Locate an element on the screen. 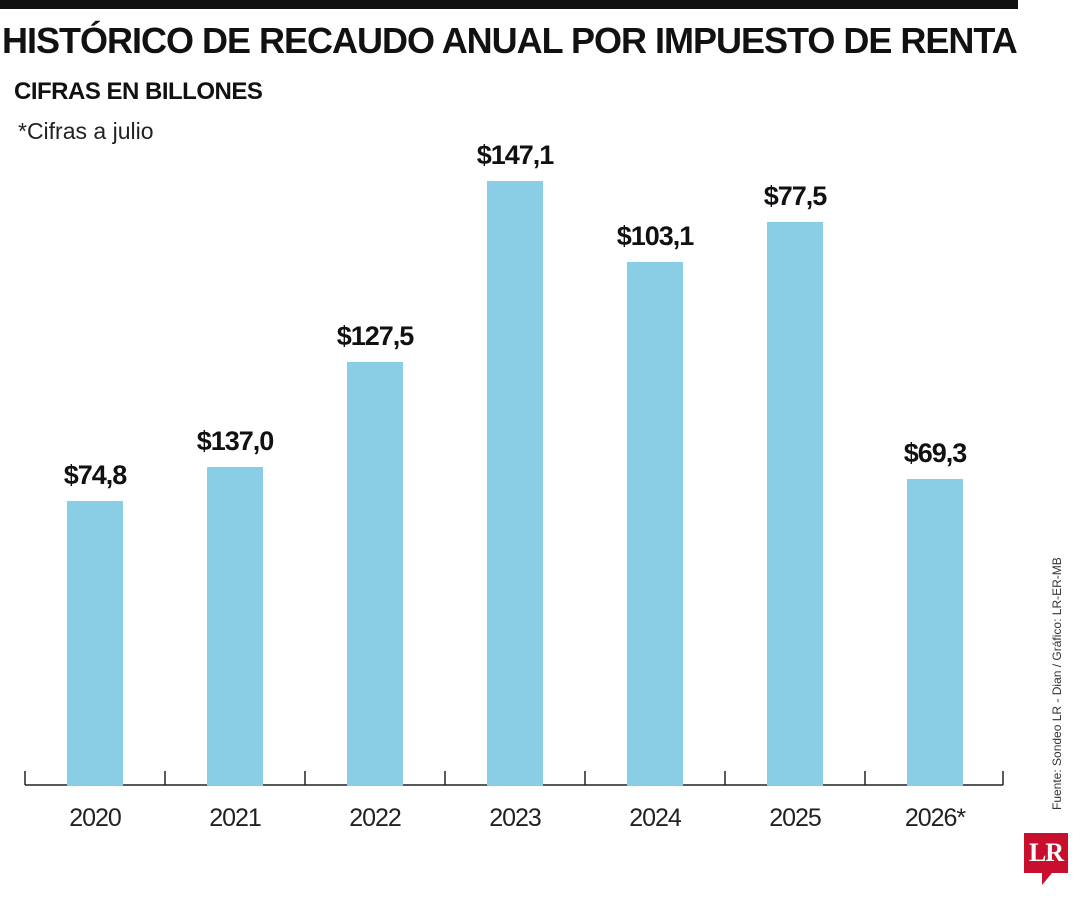  x-tick-label-2023: 2023 is located at coordinates (515, 818).